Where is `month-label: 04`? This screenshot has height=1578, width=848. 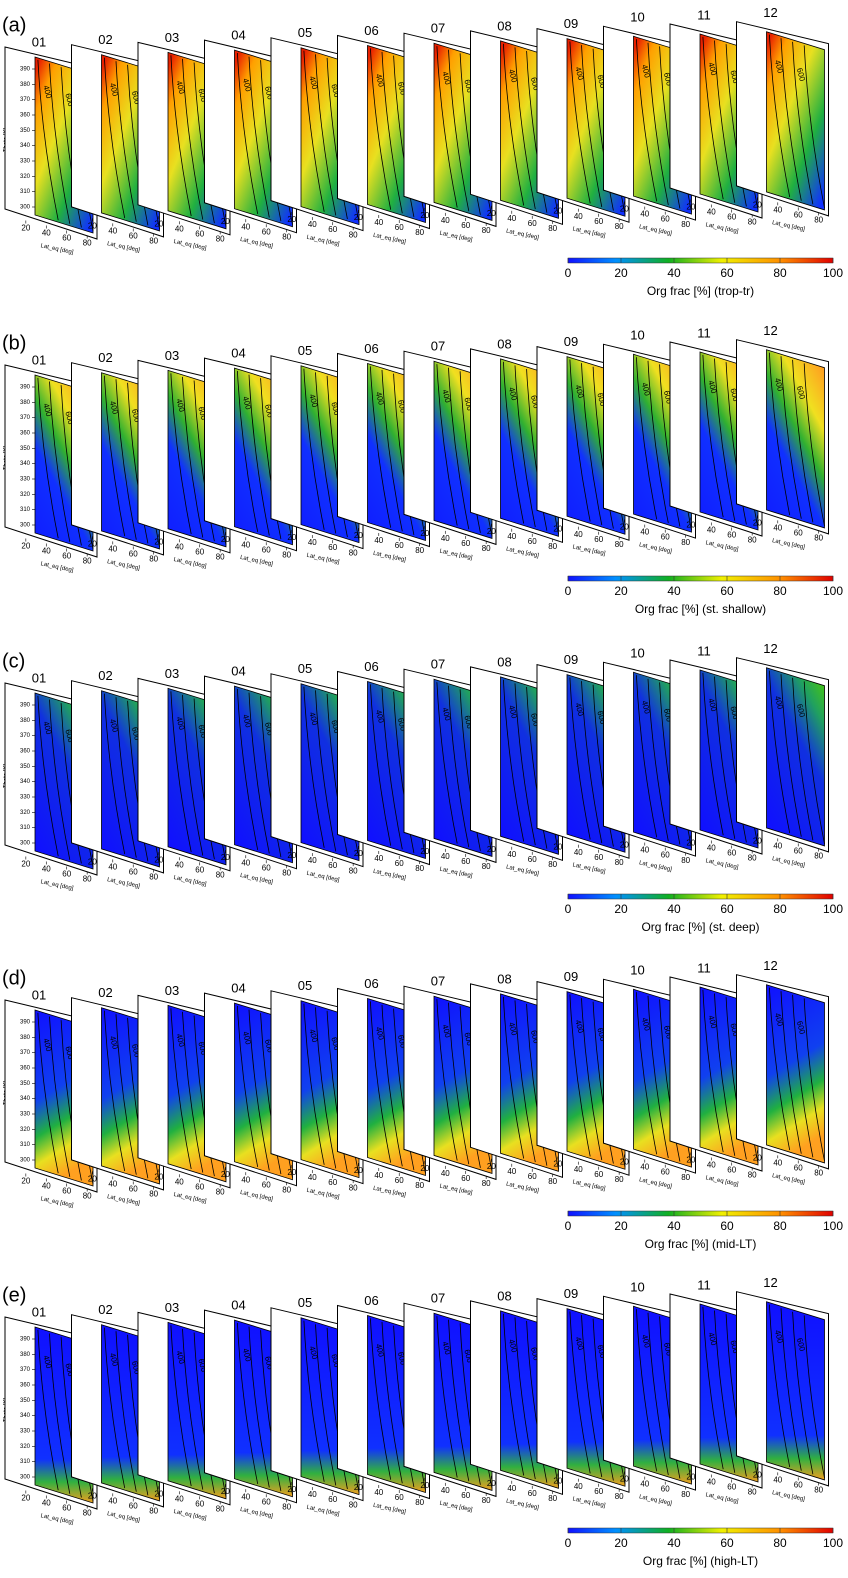
month-label: 04 is located at coordinates (238, 353).